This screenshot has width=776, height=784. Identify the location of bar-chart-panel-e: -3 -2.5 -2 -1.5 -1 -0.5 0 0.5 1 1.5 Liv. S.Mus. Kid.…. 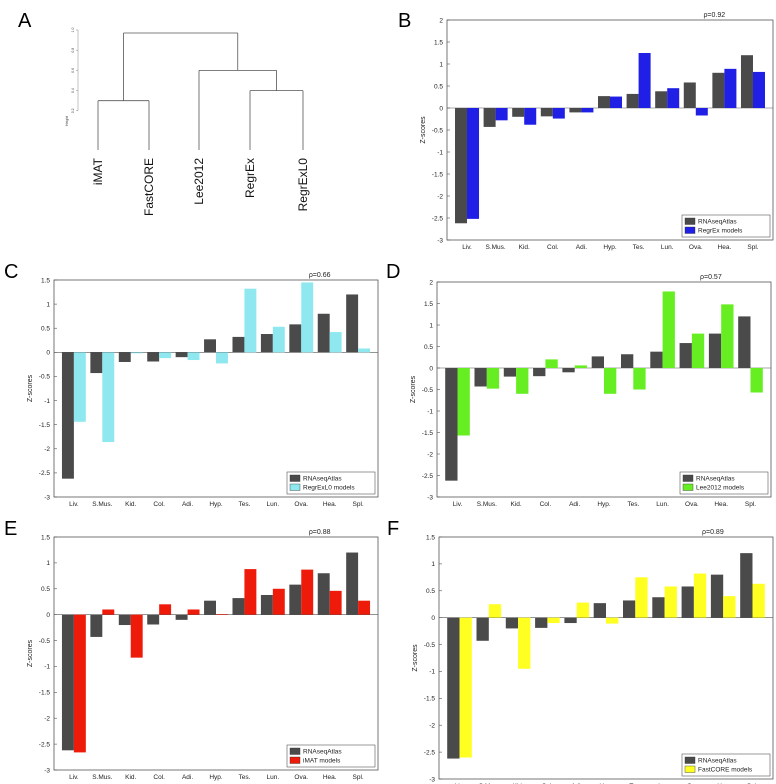
(203, 655).